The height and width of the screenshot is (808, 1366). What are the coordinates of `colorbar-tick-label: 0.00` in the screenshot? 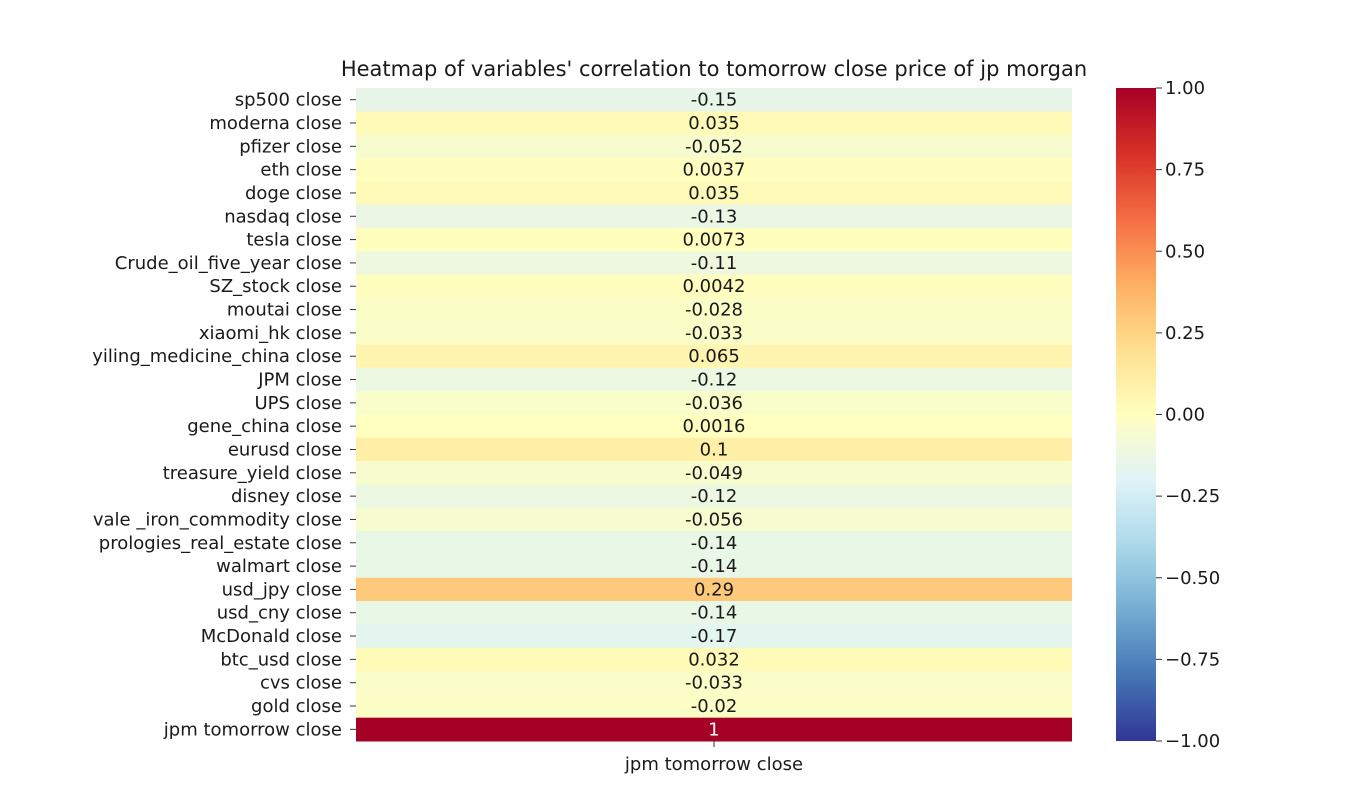 It's located at (1185, 415).